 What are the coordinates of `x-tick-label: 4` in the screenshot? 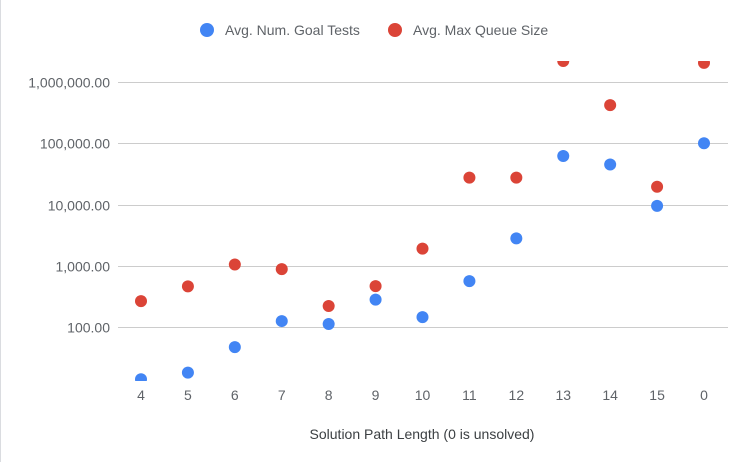 It's located at (141, 395).